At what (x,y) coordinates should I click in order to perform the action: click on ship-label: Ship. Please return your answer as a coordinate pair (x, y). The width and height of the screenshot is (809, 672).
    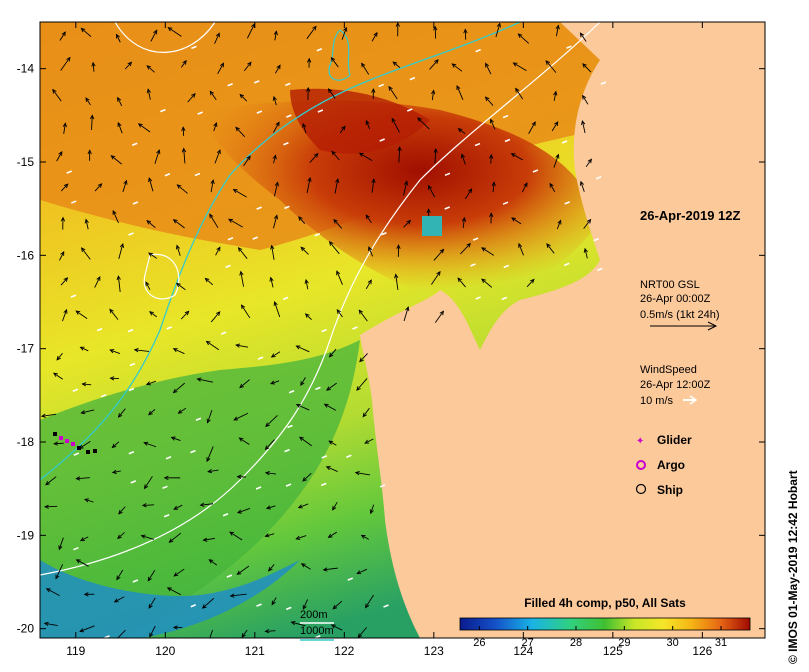
    Looking at the image, I should click on (670, 490).